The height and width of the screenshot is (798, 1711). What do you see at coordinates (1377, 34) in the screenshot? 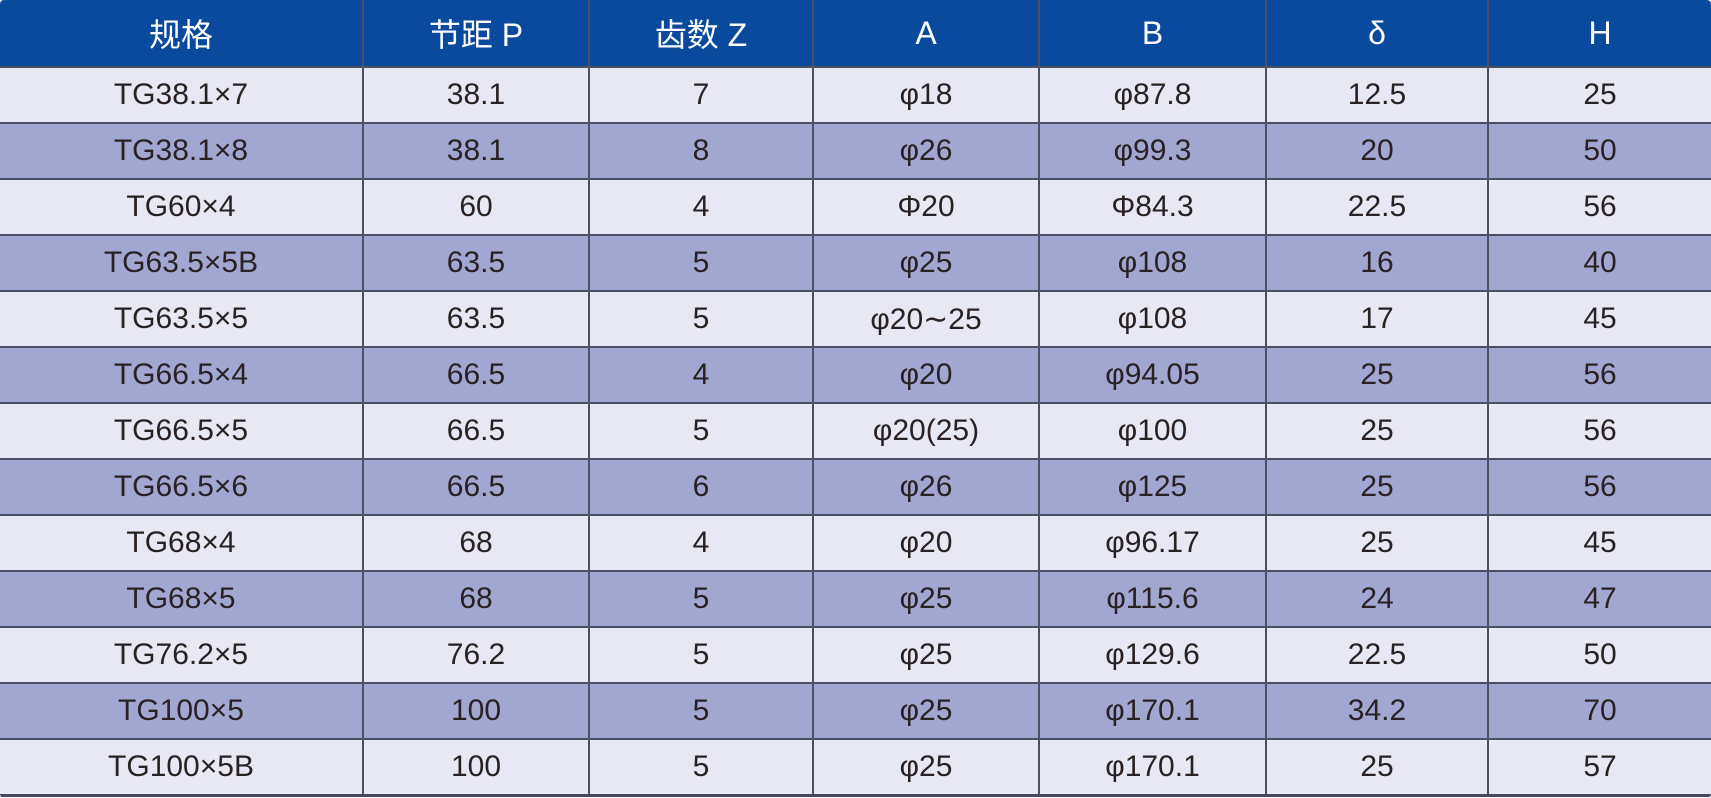
I see `column-header-delta: δ` at bounding box center [1377, 34].